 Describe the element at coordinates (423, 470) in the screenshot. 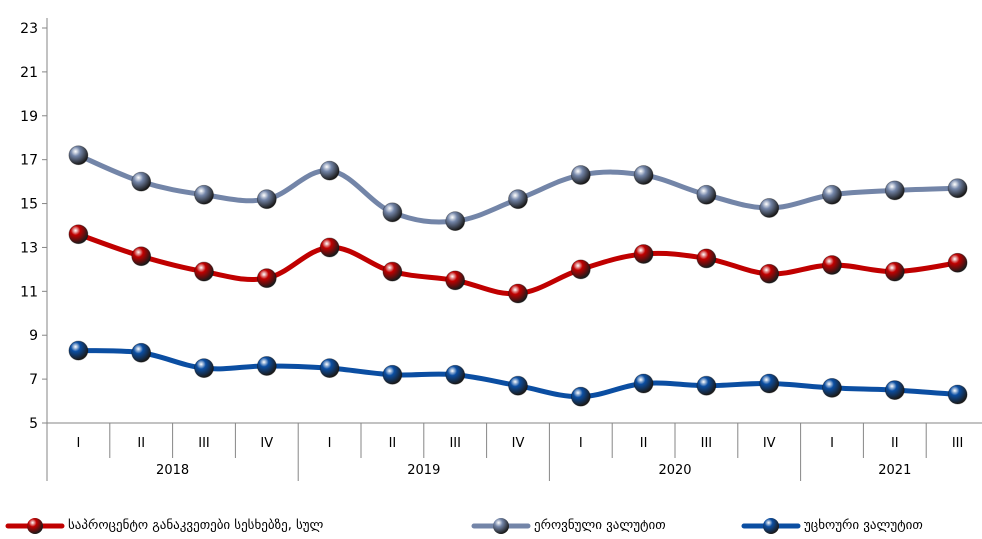

I see `x-year-label: 2019` at that location.